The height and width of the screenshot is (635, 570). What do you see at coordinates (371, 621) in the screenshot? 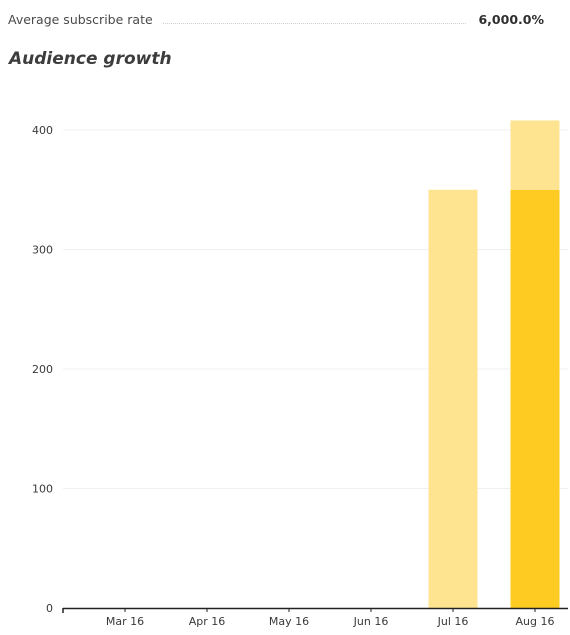
I see `x-tick-label: Jun 16` at bounding box center [371, 621].